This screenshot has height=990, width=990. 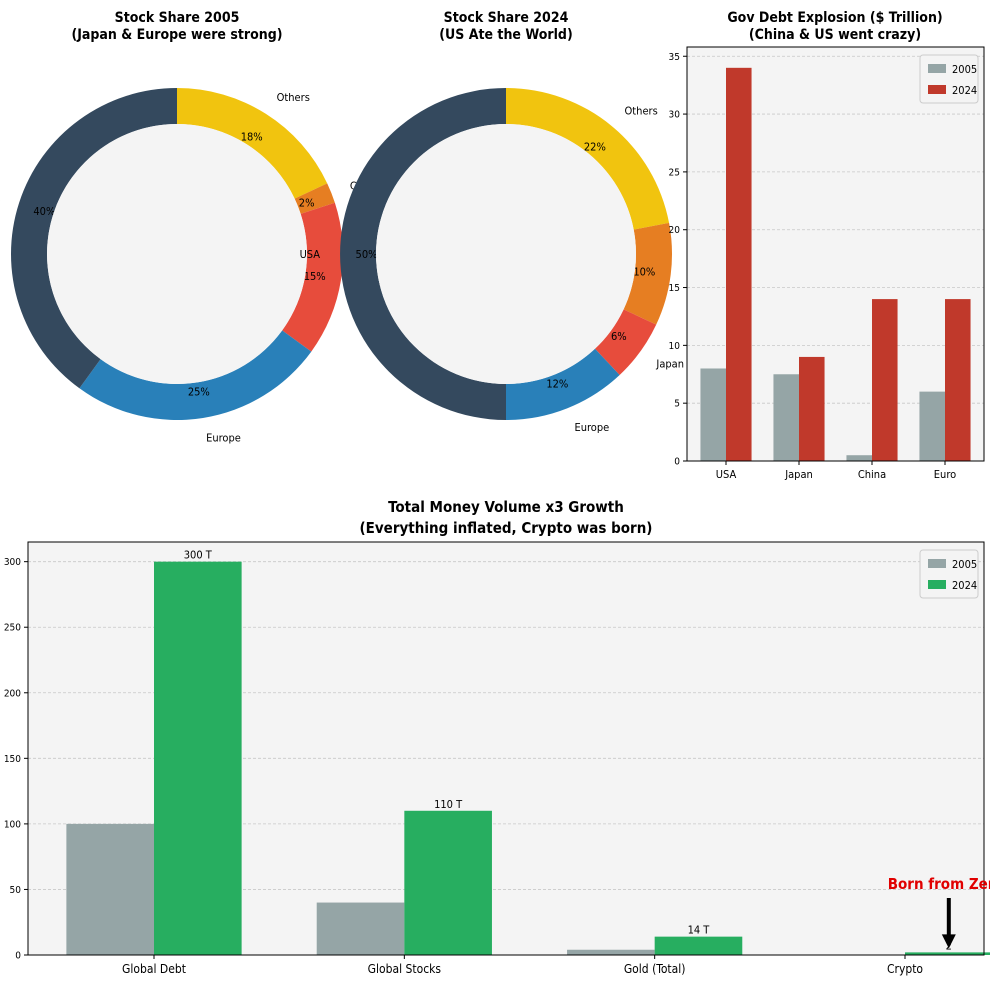 I want to click on title-total-money-line2: (Everything inflated, Crypto was born), so click(x=506, y=528).